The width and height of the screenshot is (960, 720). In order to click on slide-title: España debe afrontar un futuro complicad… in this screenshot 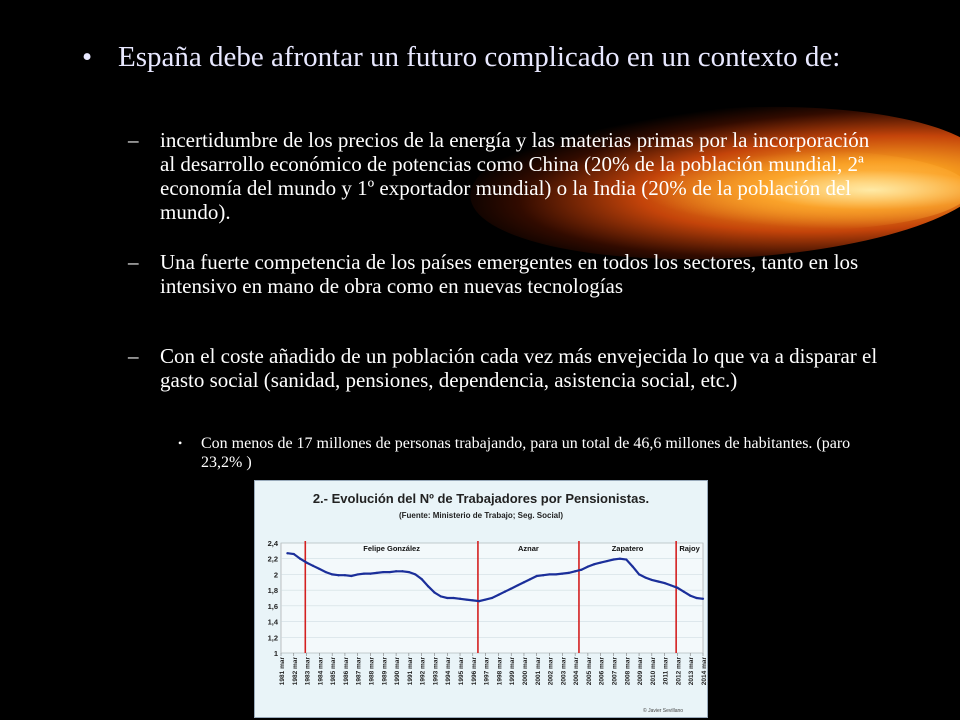, I will do `click(479, 57)`.